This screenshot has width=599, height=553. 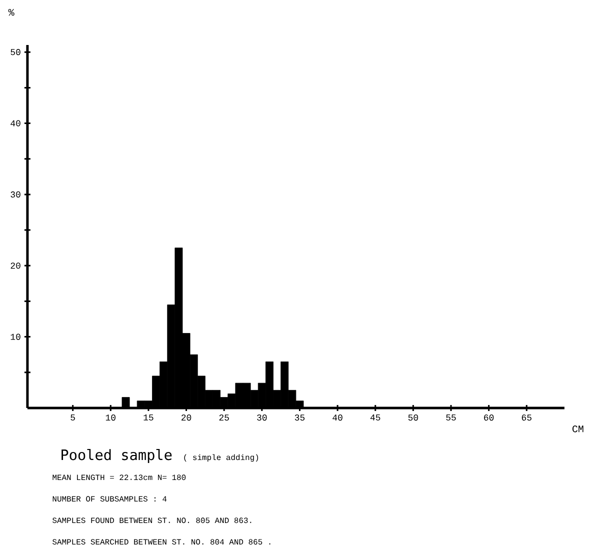 What do you see at coordinates (413, 417) in the screenshot?
I see `x-tick-label: 50` at bounding box center [413, 417].